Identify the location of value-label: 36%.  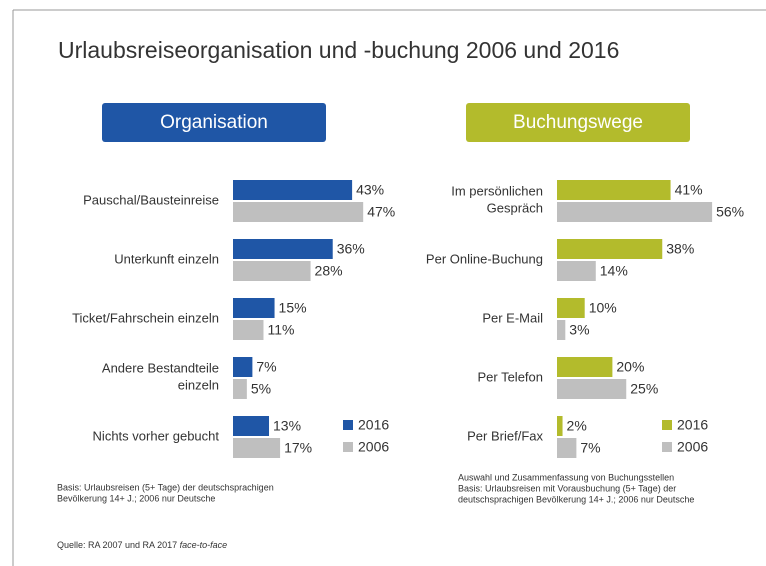
(351, 249).